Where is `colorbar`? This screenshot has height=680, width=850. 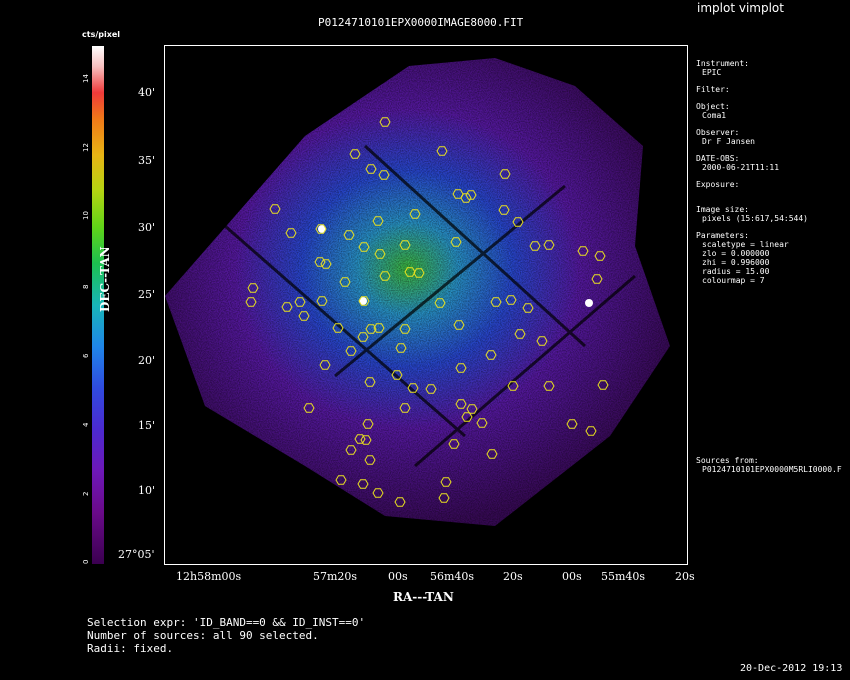
colorbar is located at coordinates (98, 305).